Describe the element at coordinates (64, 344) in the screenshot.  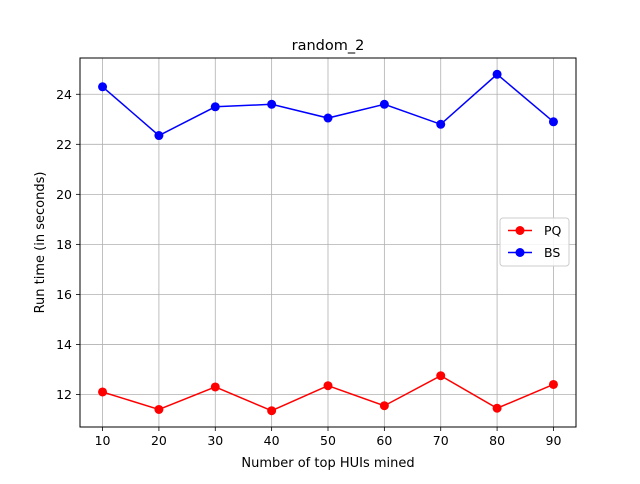
I see `y-tick-label: 14` at that location.